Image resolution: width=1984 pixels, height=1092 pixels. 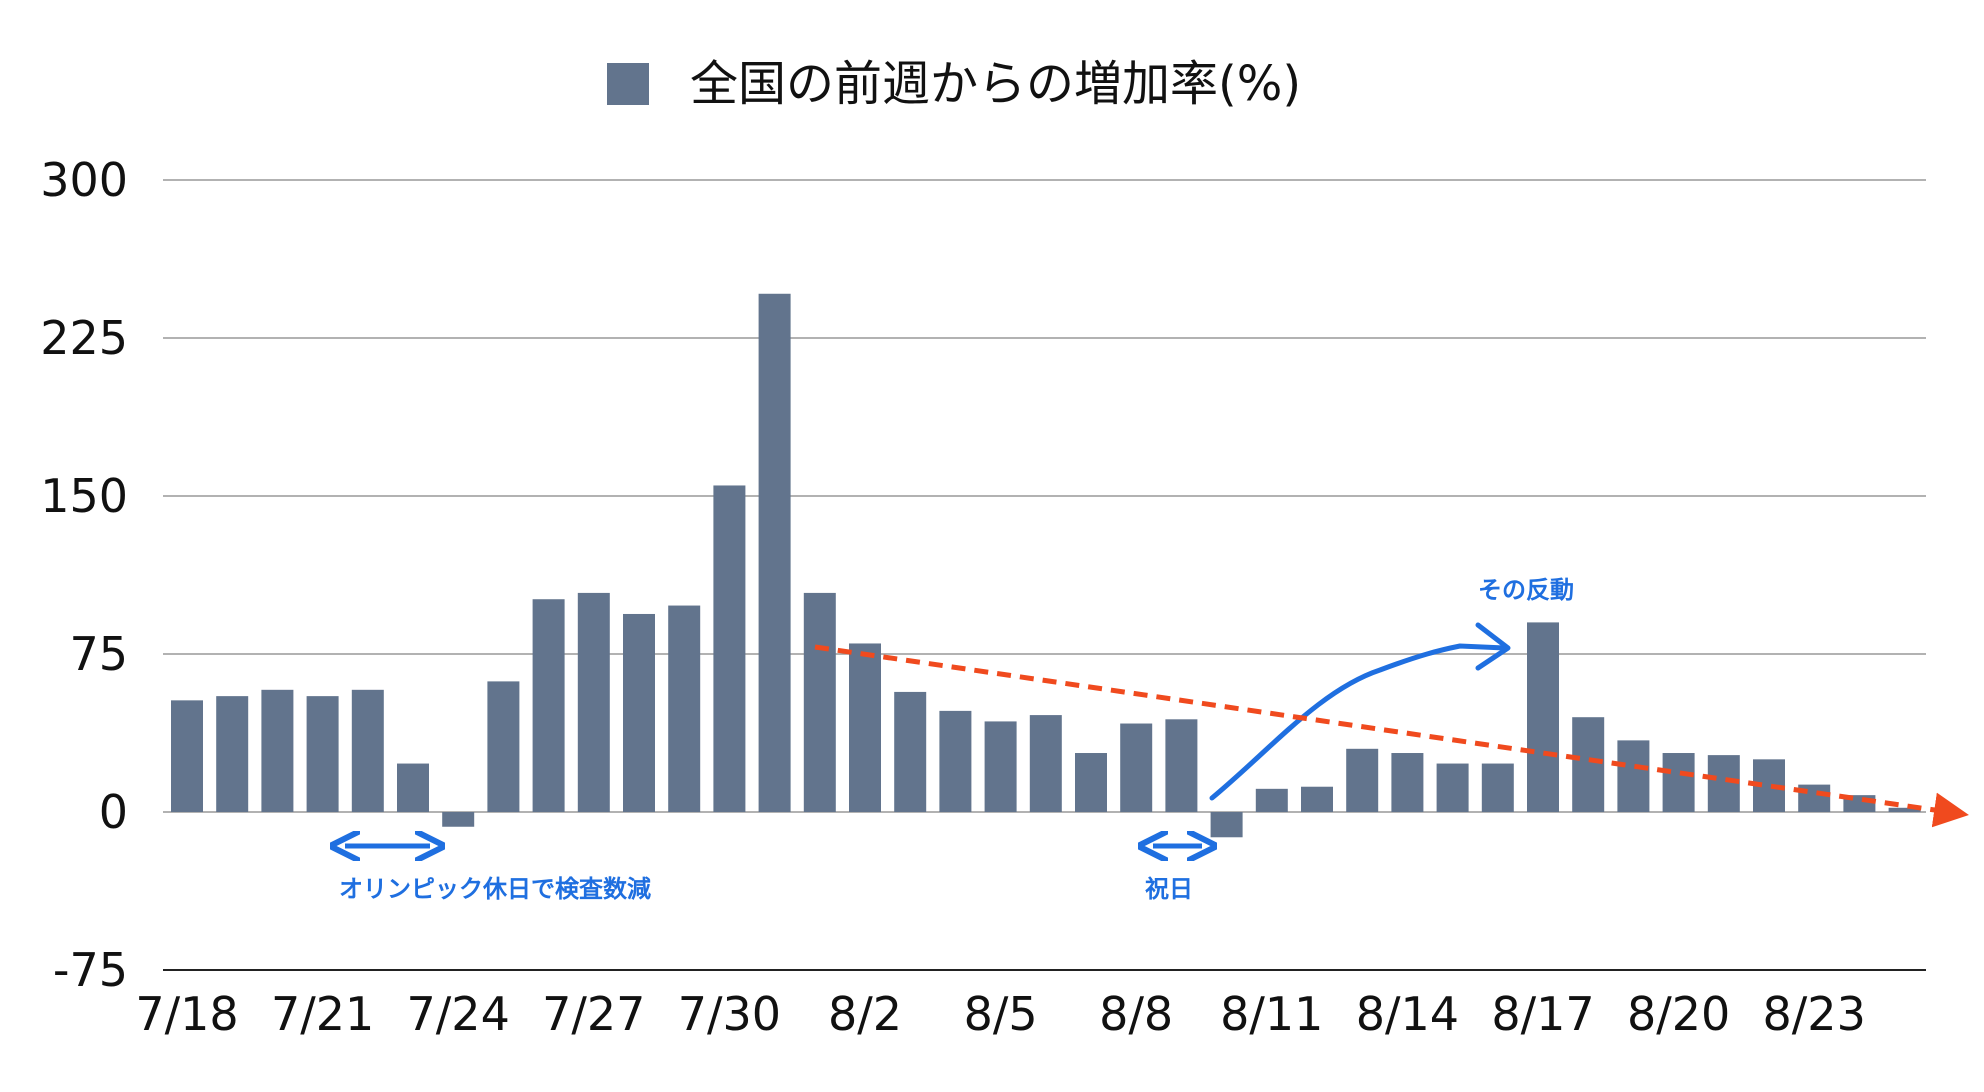 I want to click on x-tick-label: 7/30, so click(x=729, y=1014).